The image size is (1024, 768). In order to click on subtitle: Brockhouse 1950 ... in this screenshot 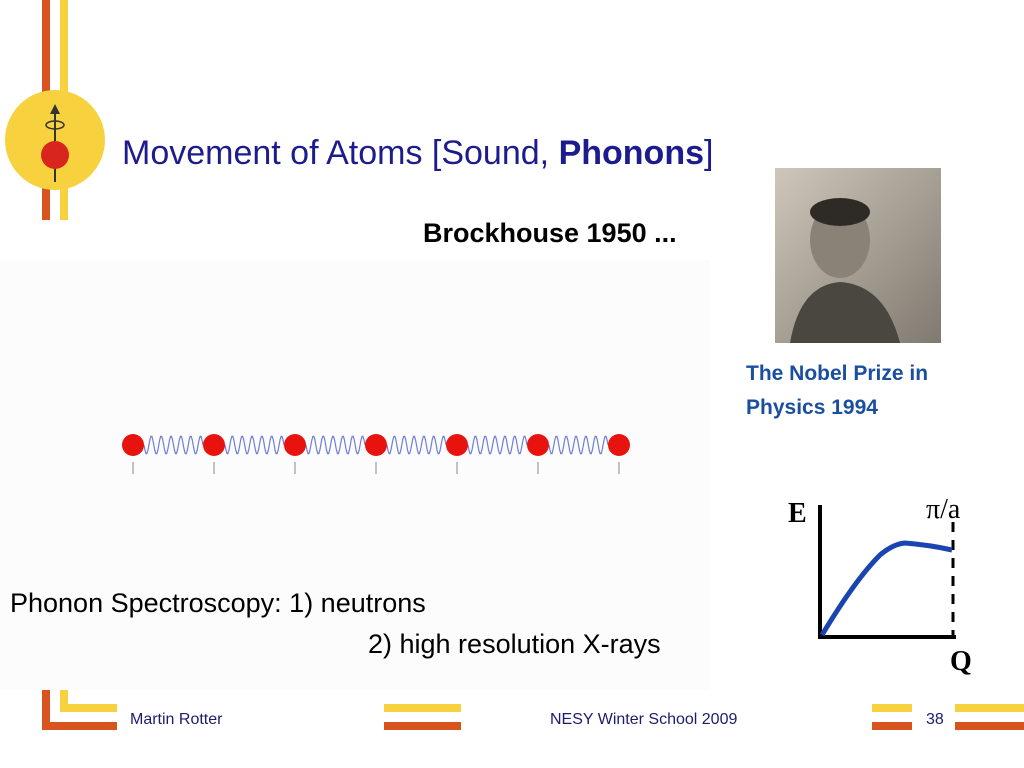, I will do `click(550, 233)`.